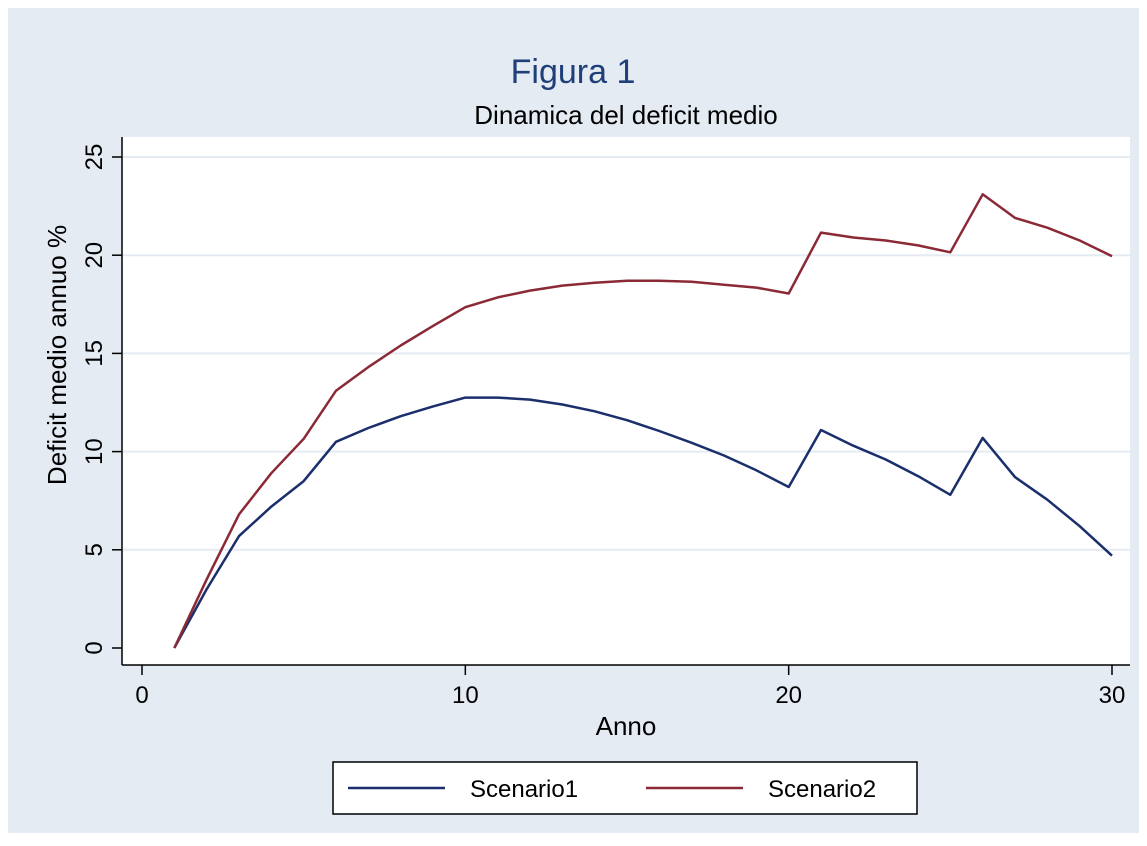 The width and height of the screenshot is (1147, 846). Describe the element at coordinates (94, 157) in the screenshot. I see `y-tick-label: 25` at that location.